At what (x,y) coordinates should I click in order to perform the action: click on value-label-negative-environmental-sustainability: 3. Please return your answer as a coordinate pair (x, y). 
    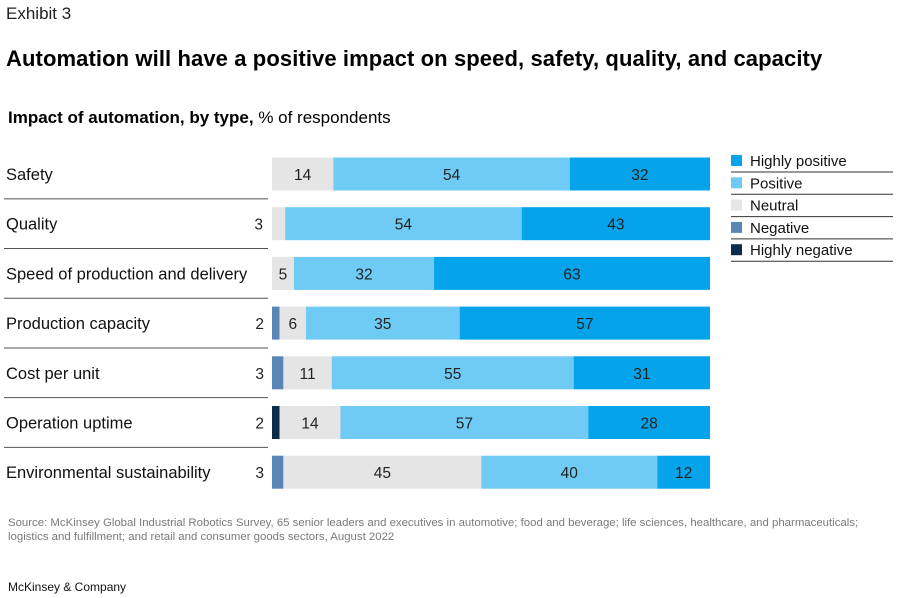
    Looking at the image, I should click on (259, 473).